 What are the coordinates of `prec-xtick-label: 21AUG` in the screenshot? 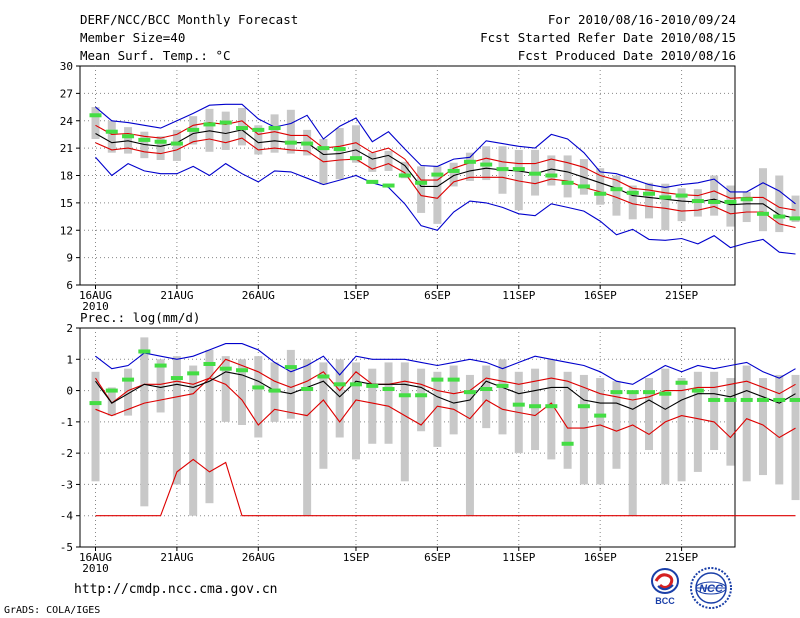 It's located at (176, 557).